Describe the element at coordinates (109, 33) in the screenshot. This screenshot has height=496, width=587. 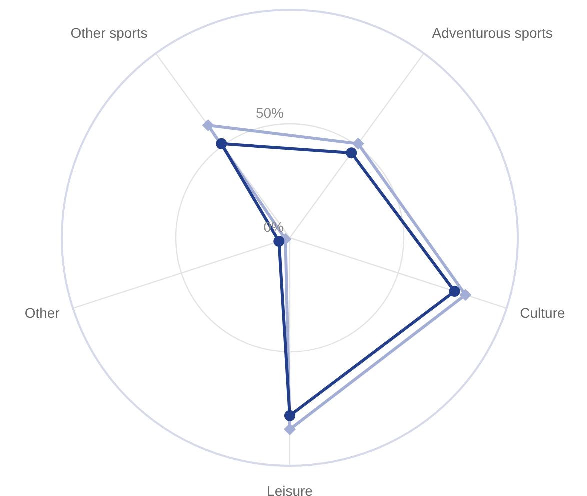
I see `spoke-label: Other sports` at that location.